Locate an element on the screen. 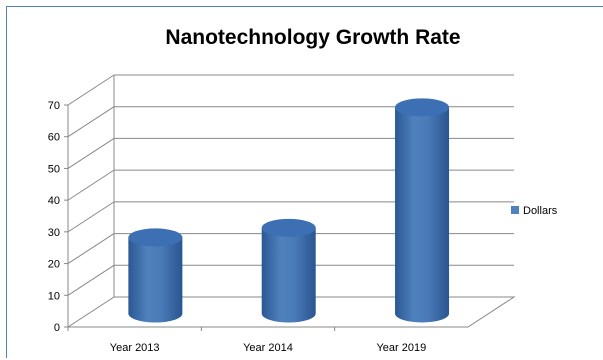 The width and height of the screenshot is (603, 360). y-axis: 0 10 20 30 40 50 60 70 is located at coordinates (58, 217).